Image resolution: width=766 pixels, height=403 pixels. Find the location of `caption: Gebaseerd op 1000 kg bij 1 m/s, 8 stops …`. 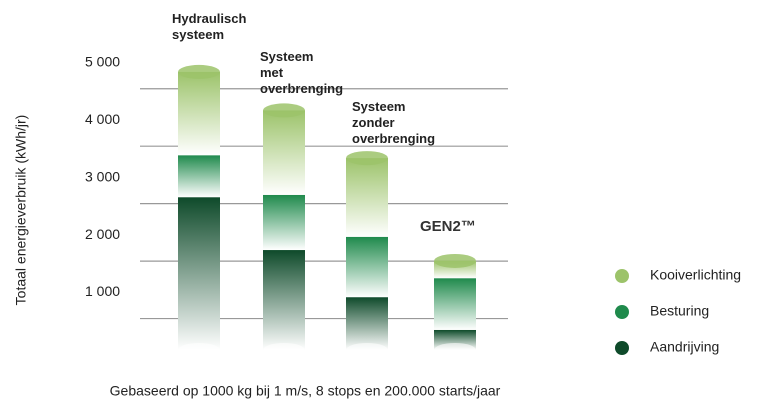

caption: Gebaseerd op 1000 kg bij 1 m/s, 8 stops … is located at coordinates (305, 391).